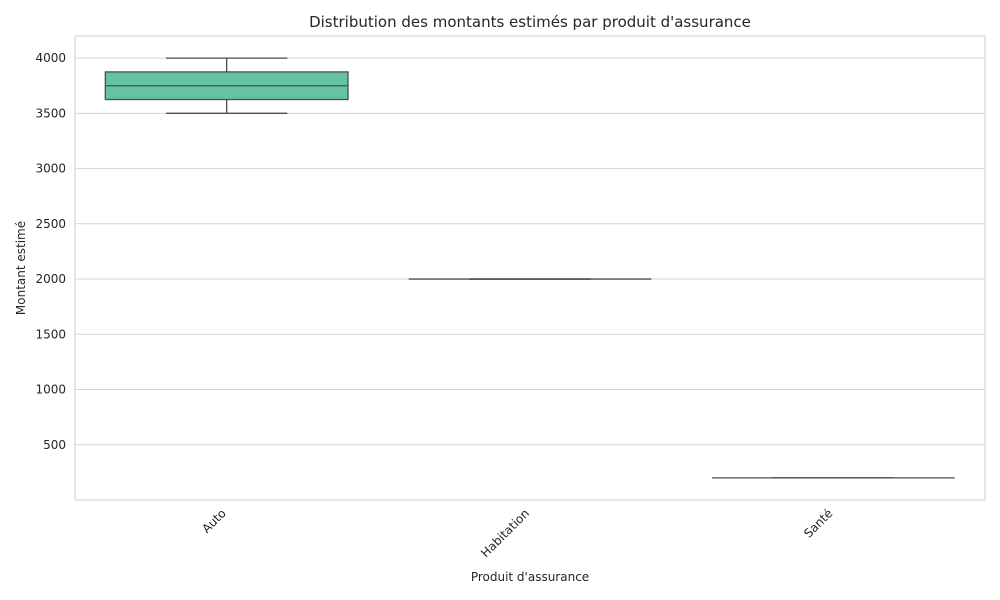  What do you see at coordinates (21, 268) in the screenshot?
I see `y-axis-label: Montant estimé` at bounding box center [21, 268].